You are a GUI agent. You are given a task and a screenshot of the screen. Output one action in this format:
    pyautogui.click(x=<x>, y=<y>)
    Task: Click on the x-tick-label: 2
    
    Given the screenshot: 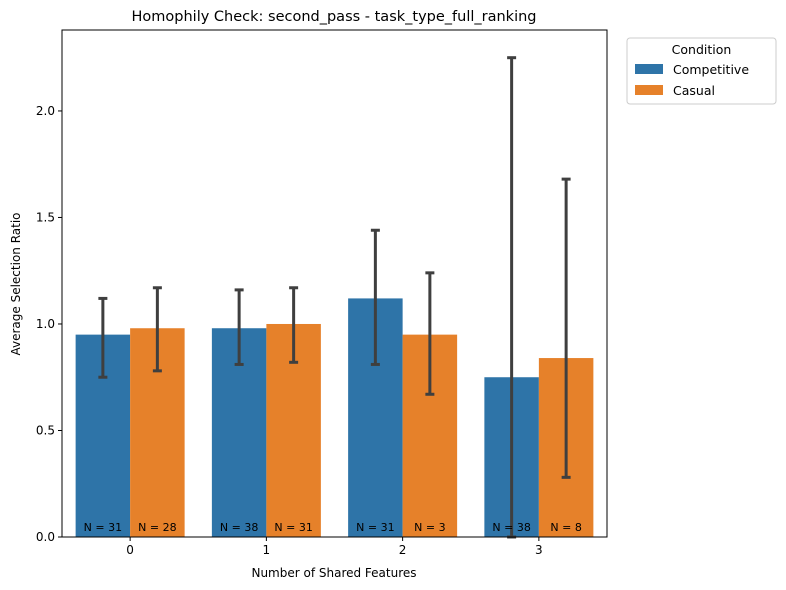 What is the action you would take?
    pyautogui.click(x=403, y=550)
    